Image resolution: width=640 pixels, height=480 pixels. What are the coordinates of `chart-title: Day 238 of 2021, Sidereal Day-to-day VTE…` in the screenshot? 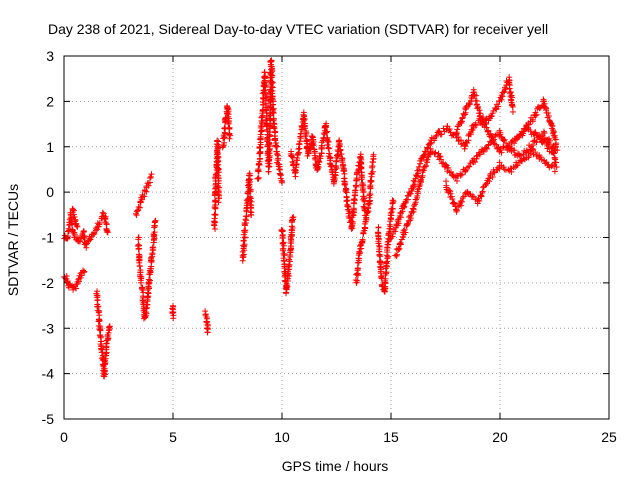 It's located at (298, 29).